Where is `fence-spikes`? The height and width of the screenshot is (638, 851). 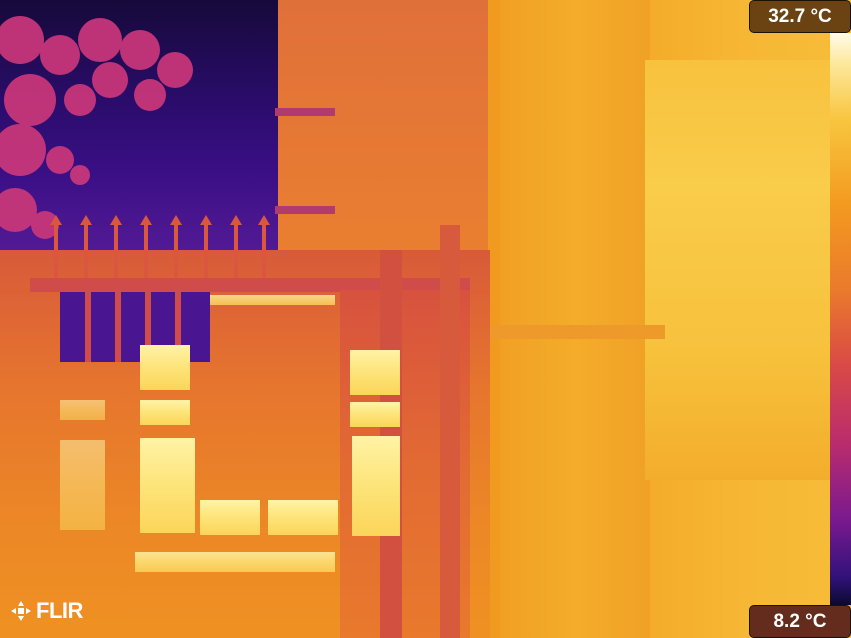 fence-spikes is located at coordinates (160, 247).